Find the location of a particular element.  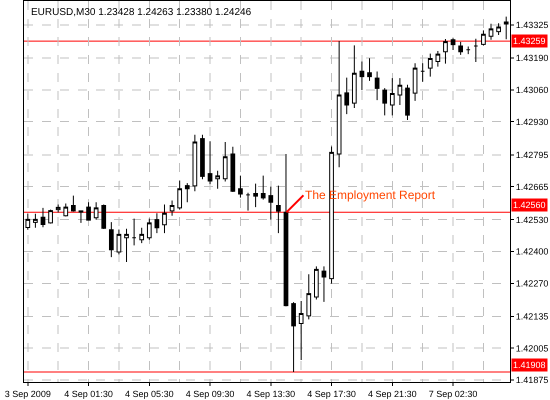

text: EURUSD,M30 1.23428 1.24263 1.23380 1.24246 is located at coordinates (141, 12).